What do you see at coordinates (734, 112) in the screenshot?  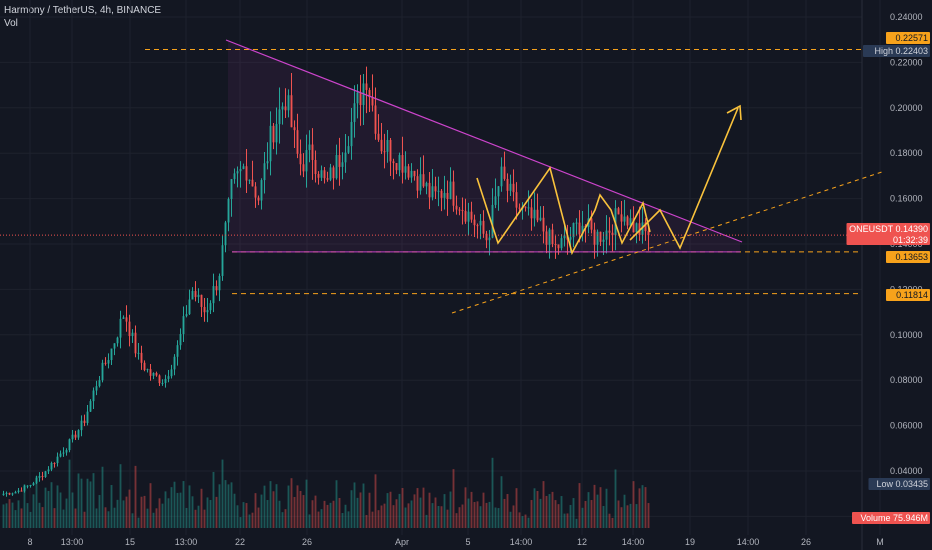 I see `projection-arrowhead` at bounding box center [734, 112].